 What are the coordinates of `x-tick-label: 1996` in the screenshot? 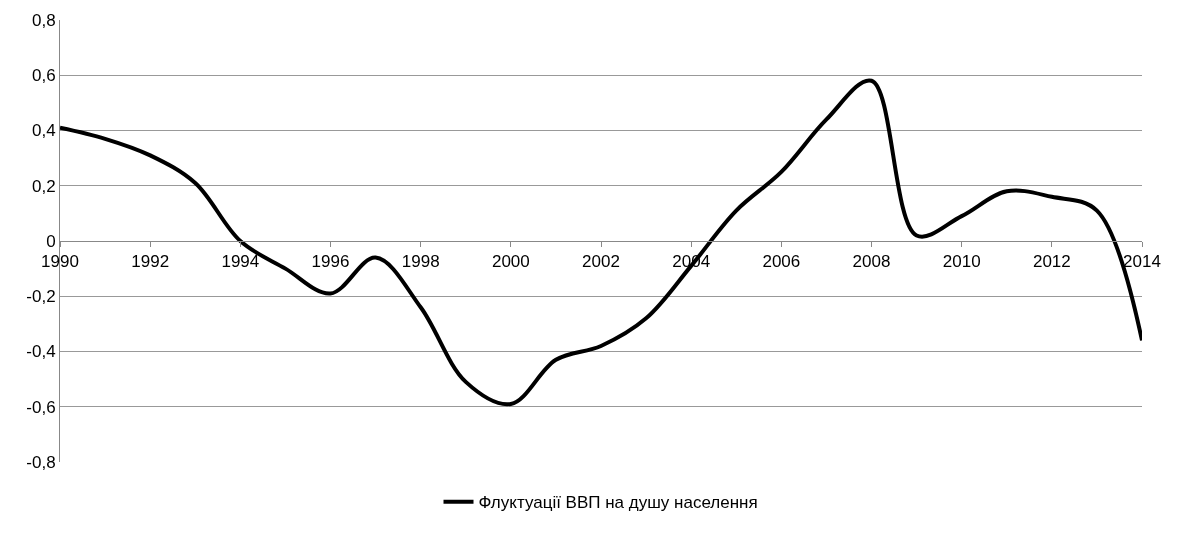 It's located at (330, 262).